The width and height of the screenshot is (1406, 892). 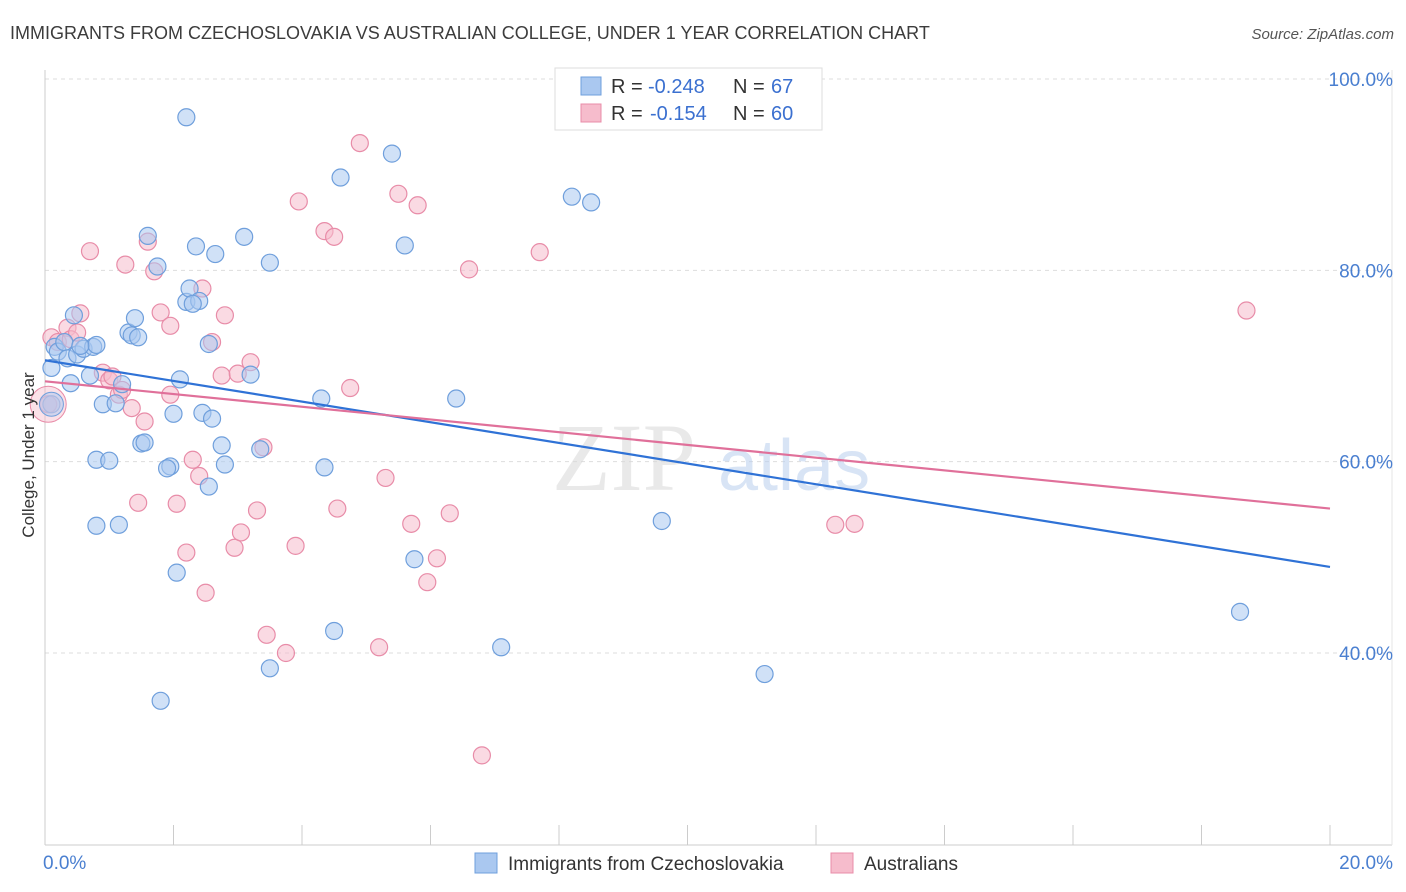 I want to click on y-tick-label-2: 80.0%, so click(x=1366, y=271).